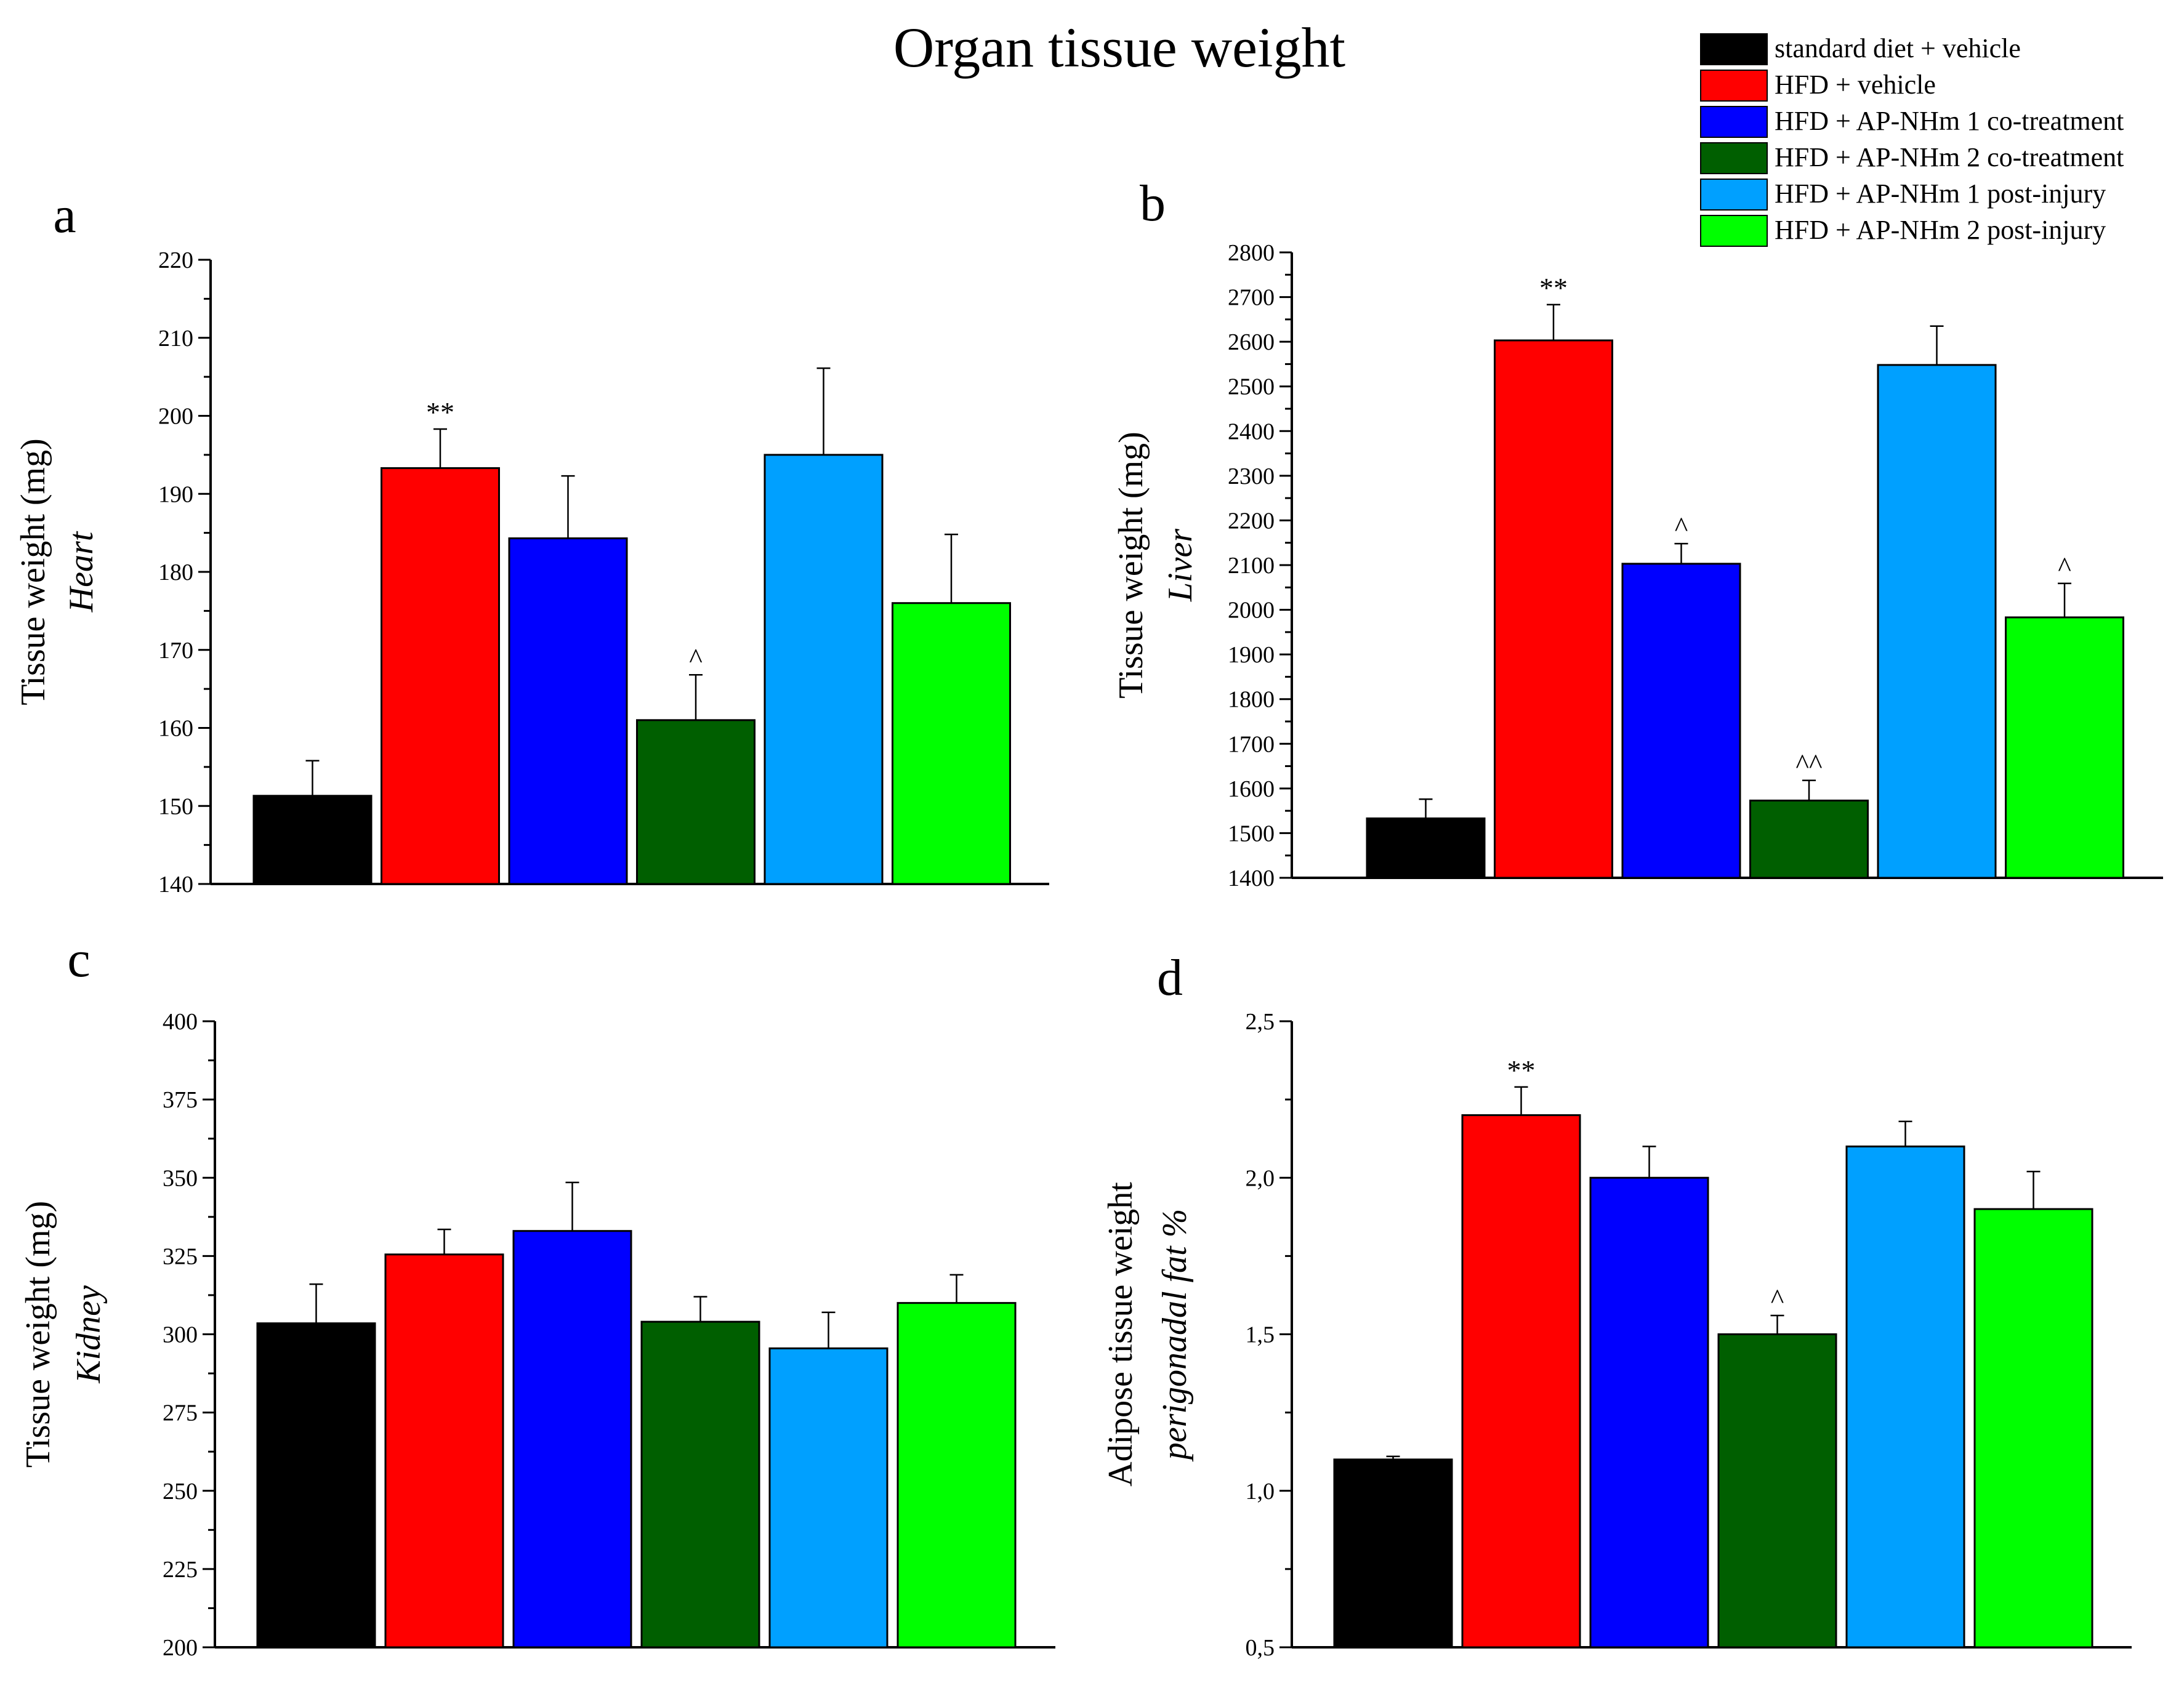 The width and height of the screenshot is (2184, 1691). What do you see at coordinates (1940, 194) in the screenshot?
I see `legend-label-5: HFD + AP-NHm 1 post-injury` at bounding box center [1940, 194].